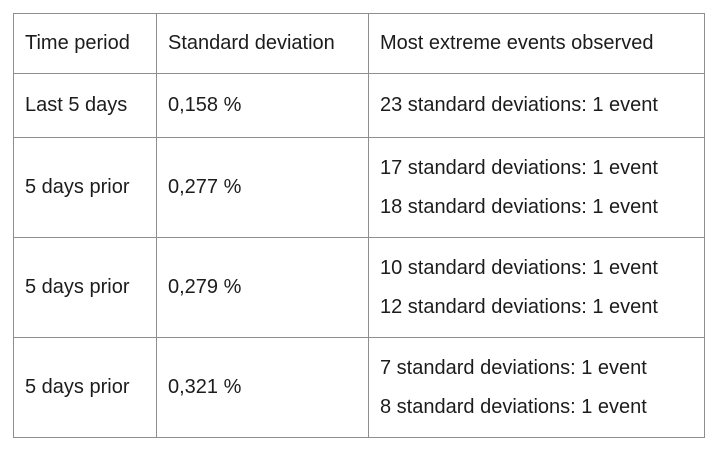  What do you see at coordinates (513, 367) in the screenshot?
I see `event-line: 7 standard deviations: 1 event` at bounding box center [513, 367].